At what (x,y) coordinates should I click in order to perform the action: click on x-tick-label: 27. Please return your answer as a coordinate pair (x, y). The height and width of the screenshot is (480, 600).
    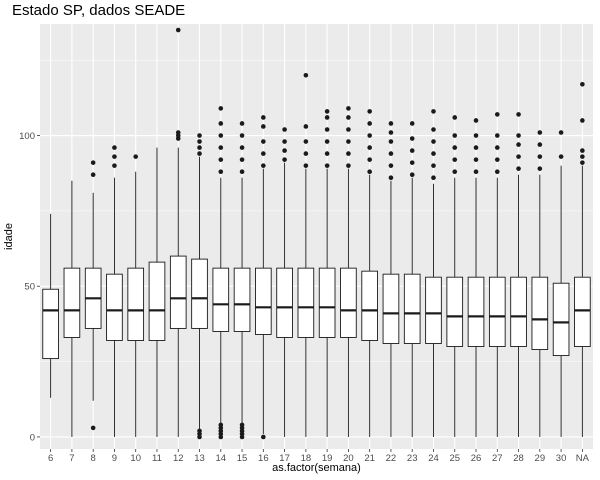
    Looking at the image, I should click on (497, 458).